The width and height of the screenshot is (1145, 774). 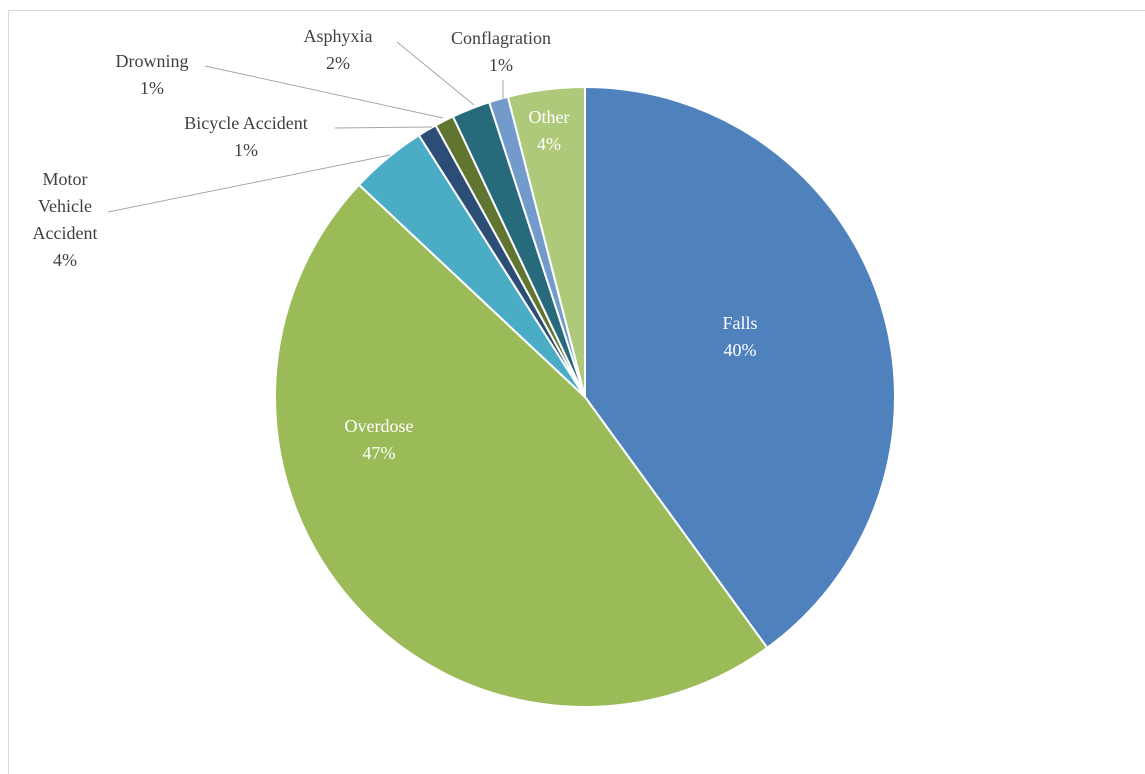 I want to click on category-label: Asphyxia, so click(x=338, y=36).